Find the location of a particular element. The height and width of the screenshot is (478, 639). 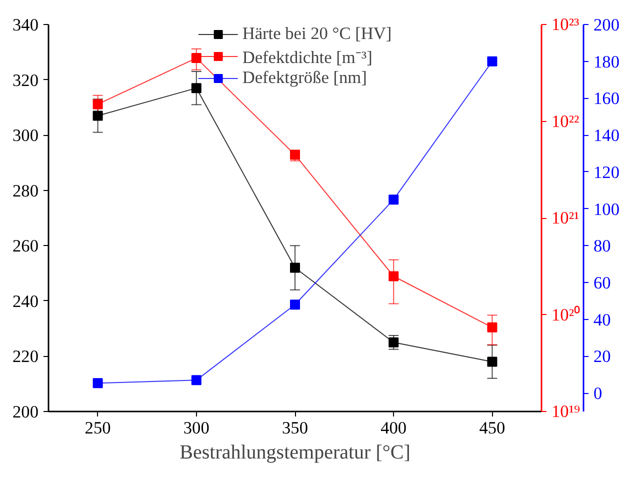

legend-label: Härte bei 20 °C [HV] is located at coordinates (317, 34).